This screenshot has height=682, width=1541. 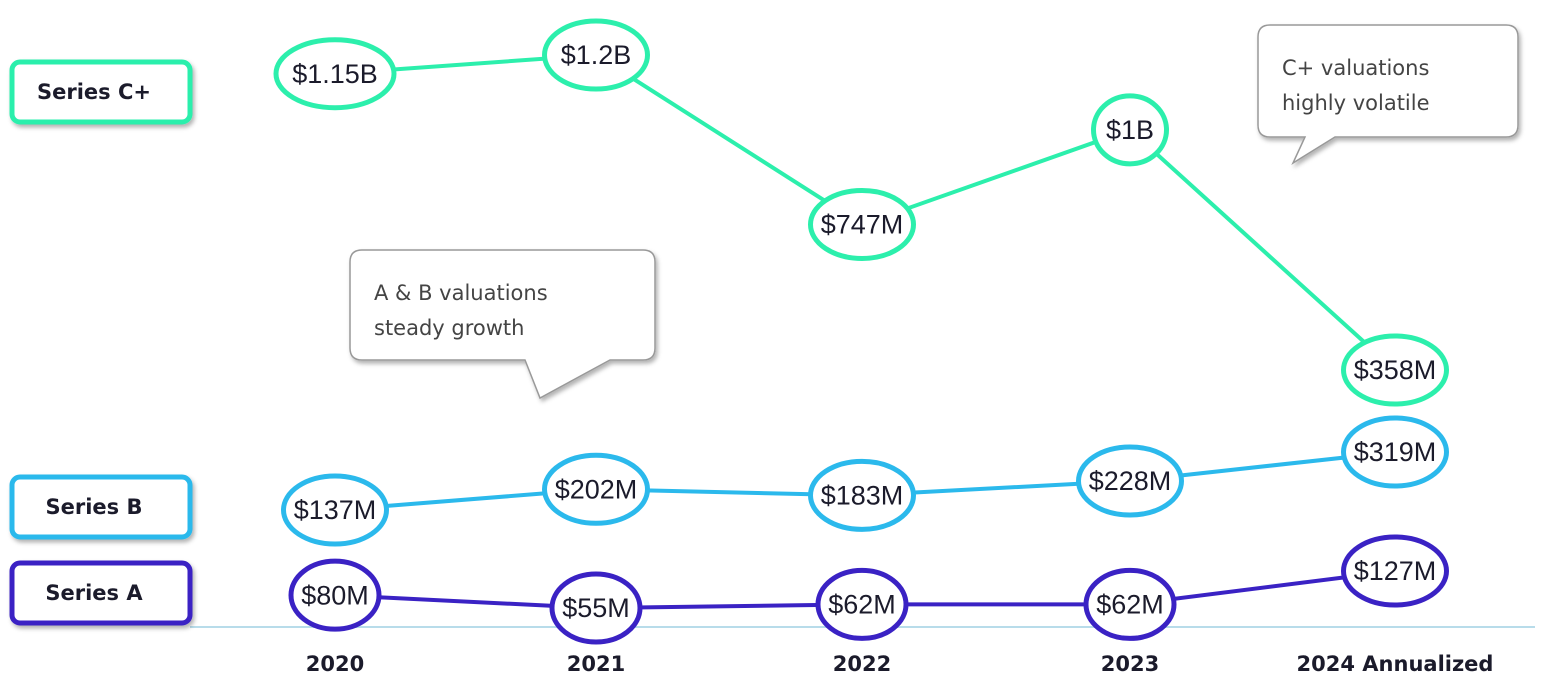 I want to click on annotation-line: steady growth, so click(x=449, y=328).